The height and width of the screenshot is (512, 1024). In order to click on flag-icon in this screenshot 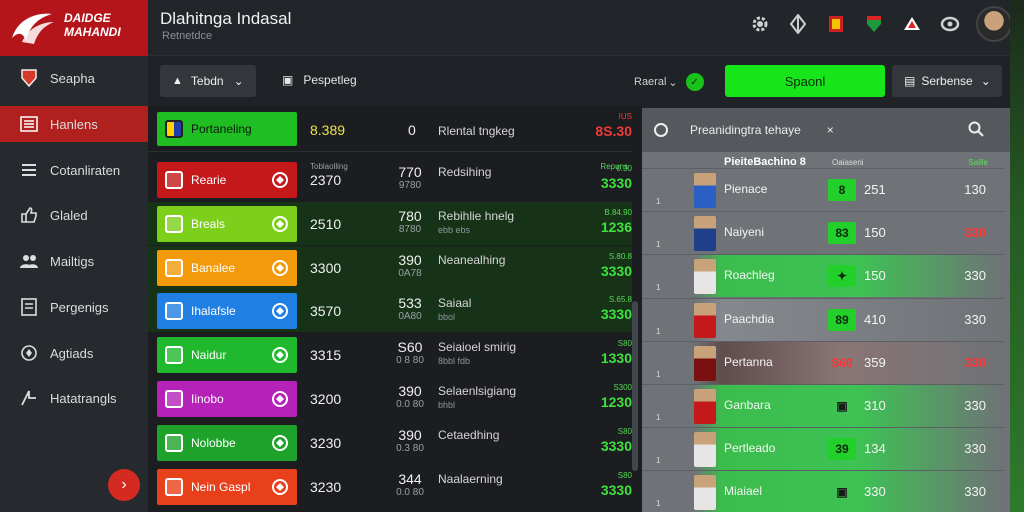, I will do `click(836, 24)`.